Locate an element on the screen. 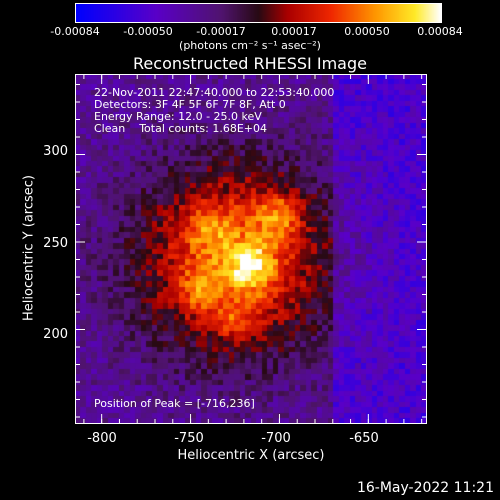 This screenshot has height=500, width=500. datestamp: 16-May-2022 11:21 is located at coordinates (425, 488).